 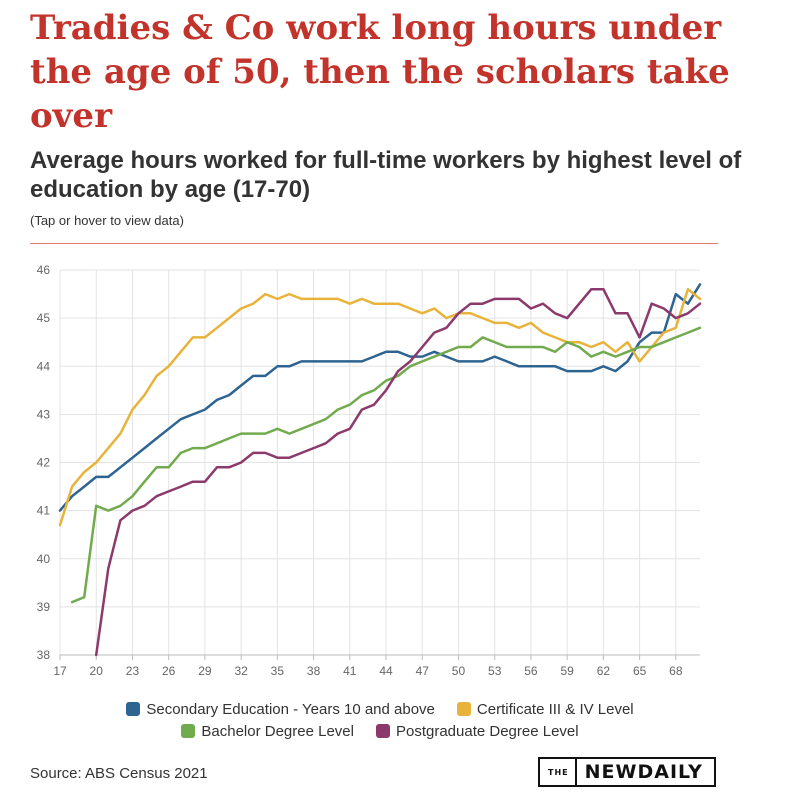 I want to click on x-tick-label: 29, so click(x=205, y=671).